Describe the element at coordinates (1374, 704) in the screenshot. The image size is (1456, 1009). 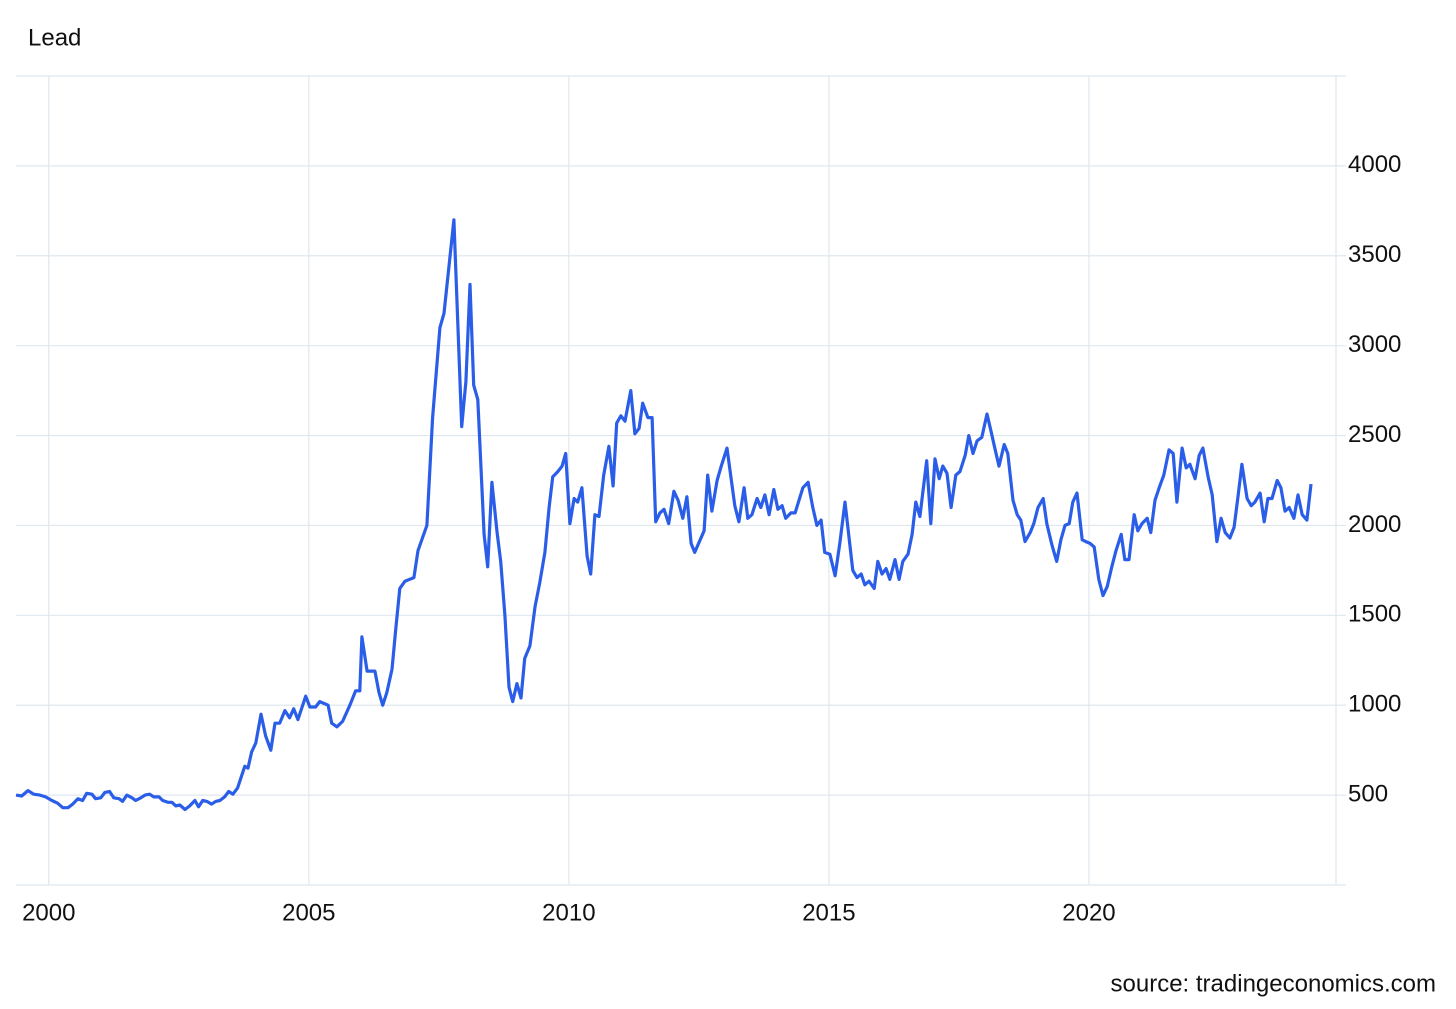
I see `y-tick-label: 1000` at that location.